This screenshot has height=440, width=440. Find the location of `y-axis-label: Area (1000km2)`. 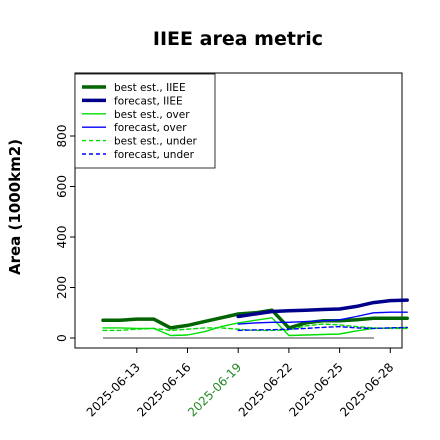

y-axis-label: Area (1000km2) is located at coordinates (15, 207).